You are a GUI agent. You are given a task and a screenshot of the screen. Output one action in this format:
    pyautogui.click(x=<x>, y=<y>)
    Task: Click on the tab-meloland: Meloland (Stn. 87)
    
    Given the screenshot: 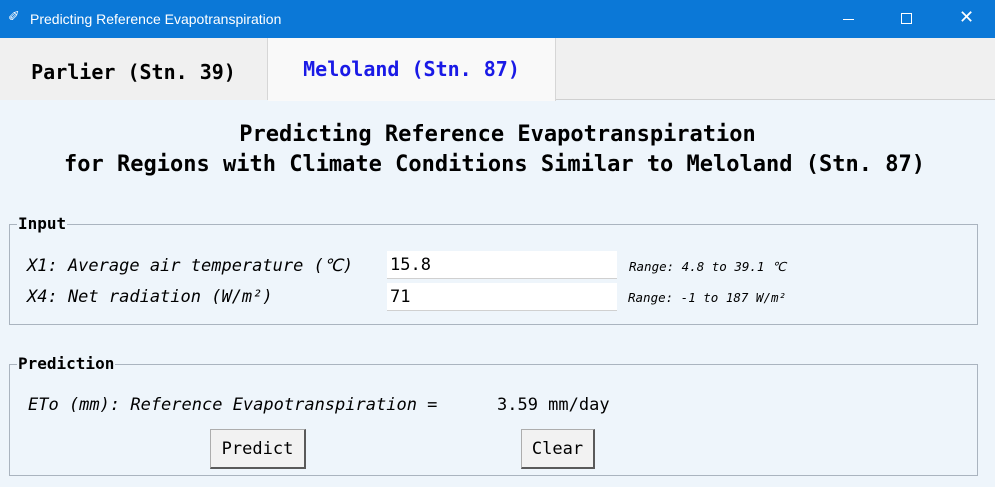 What is the action you would take?
    pyautogui.click(x=412, y=69)
    